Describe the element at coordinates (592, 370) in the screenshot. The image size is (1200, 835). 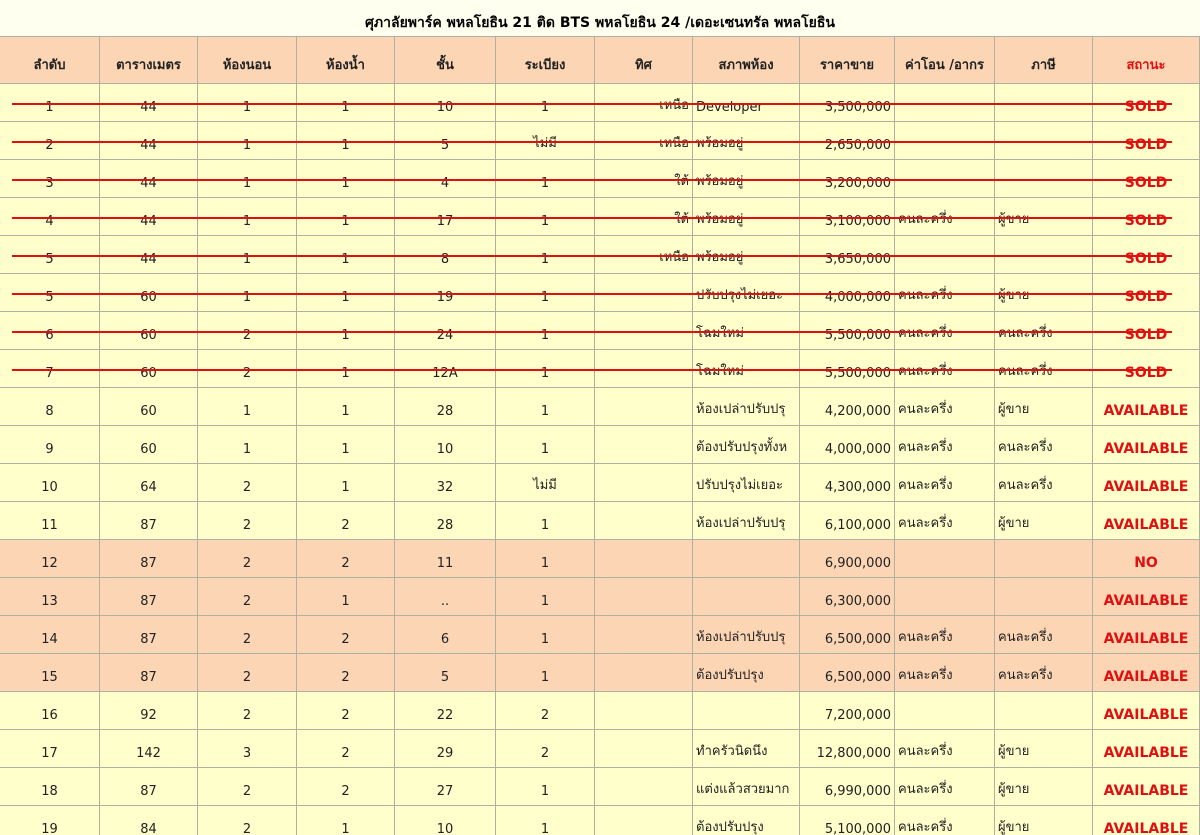
I see `strike-line` at that location.